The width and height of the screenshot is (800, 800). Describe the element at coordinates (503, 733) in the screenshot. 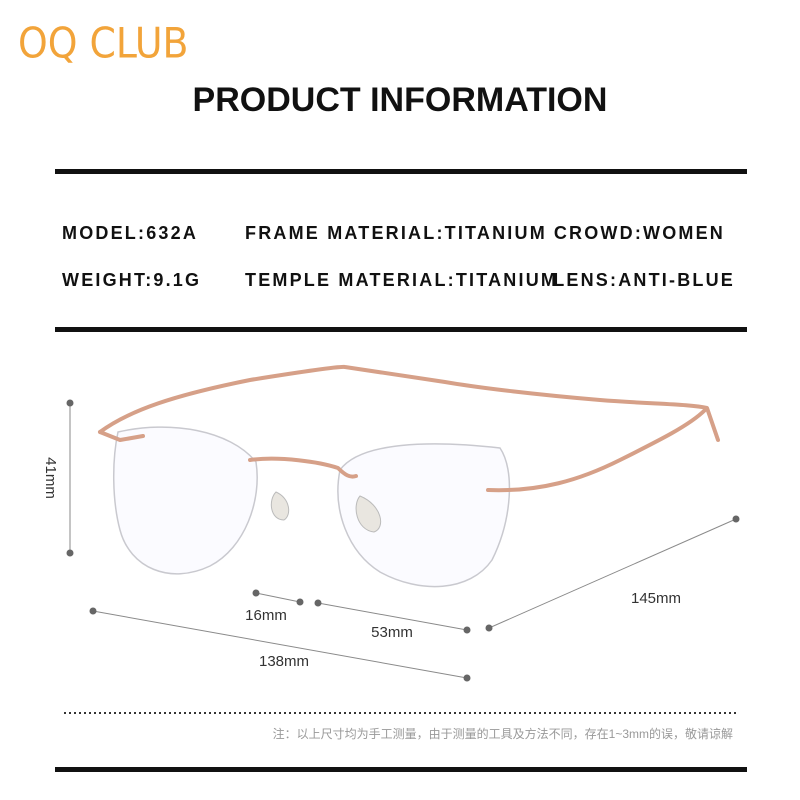

I see `note: 注：以上尺寸均为手工测量，由于测量的工具及方法不同，存在1~3mm的误，敬请谅解` at that location.